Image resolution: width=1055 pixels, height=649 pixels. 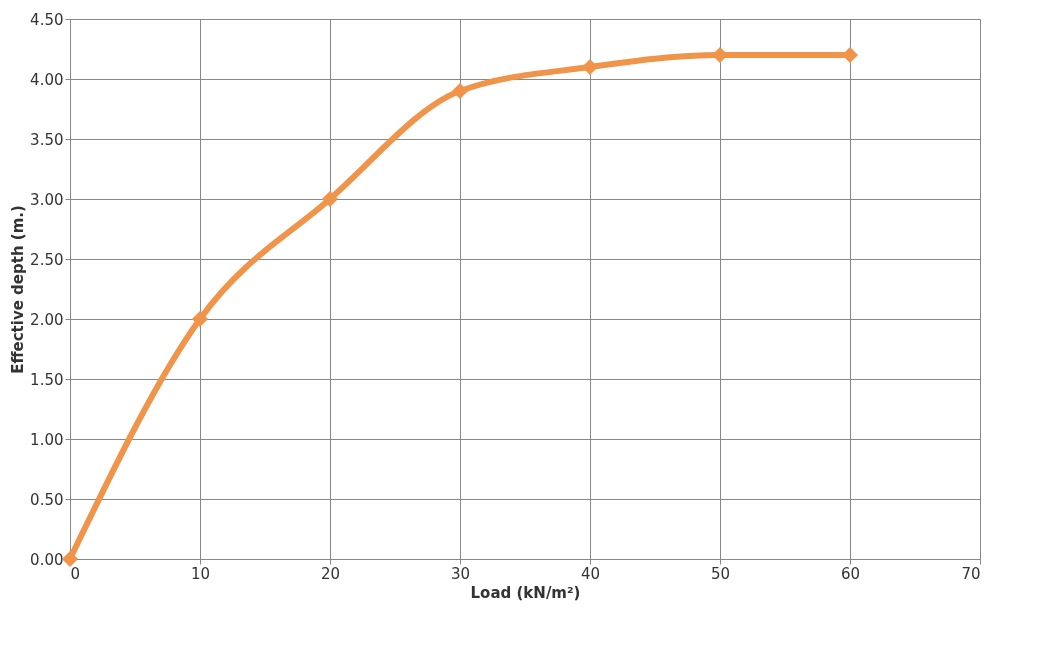 I want to click on y-tick-label: 1.00, so click(x=47, y=439).